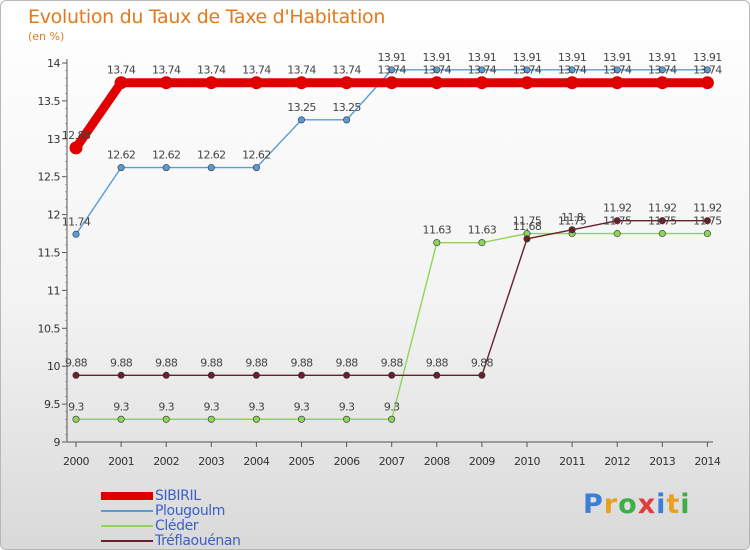 The image size is (750, 550). I want to click on legend-label: Cléder, so click(177, 525).